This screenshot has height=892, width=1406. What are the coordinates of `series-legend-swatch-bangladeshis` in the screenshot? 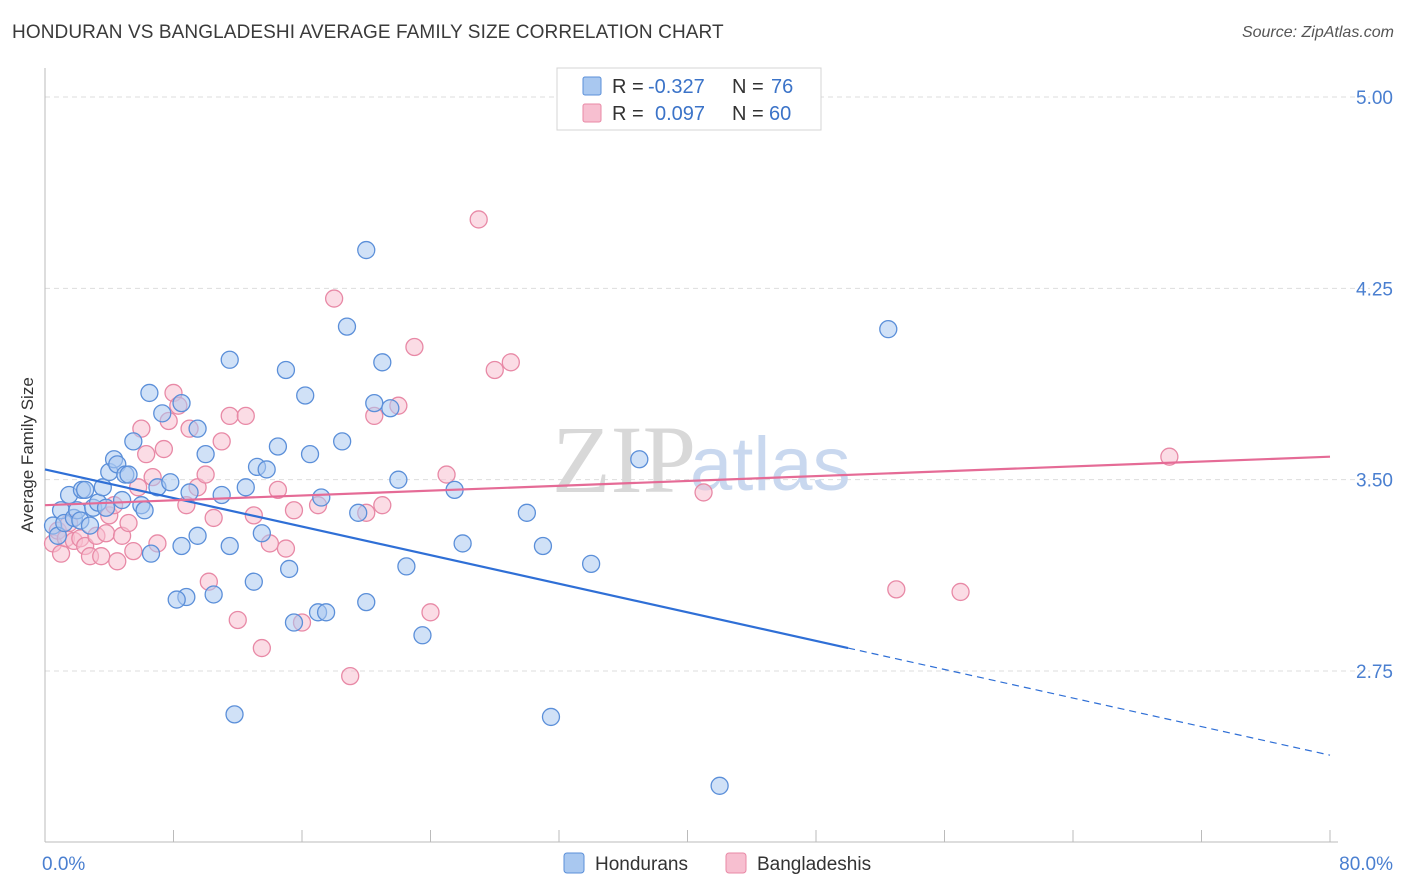 It's located at (736, 863).